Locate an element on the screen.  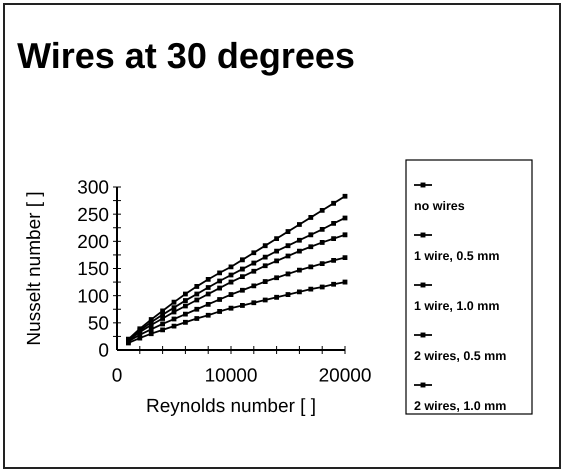
x-tick-label: 10000 is located at coordinates (231, 376).